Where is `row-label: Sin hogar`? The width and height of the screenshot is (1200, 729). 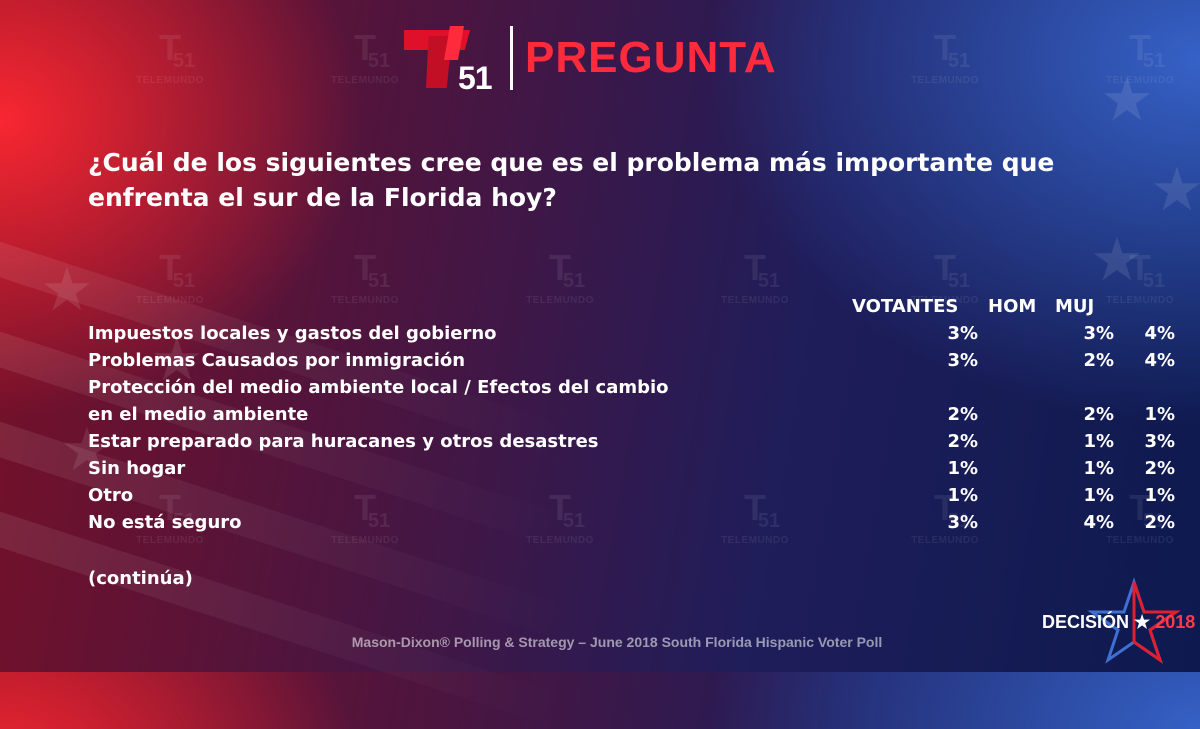
row-label: Sin hogar is located at coordinates (137, 468).